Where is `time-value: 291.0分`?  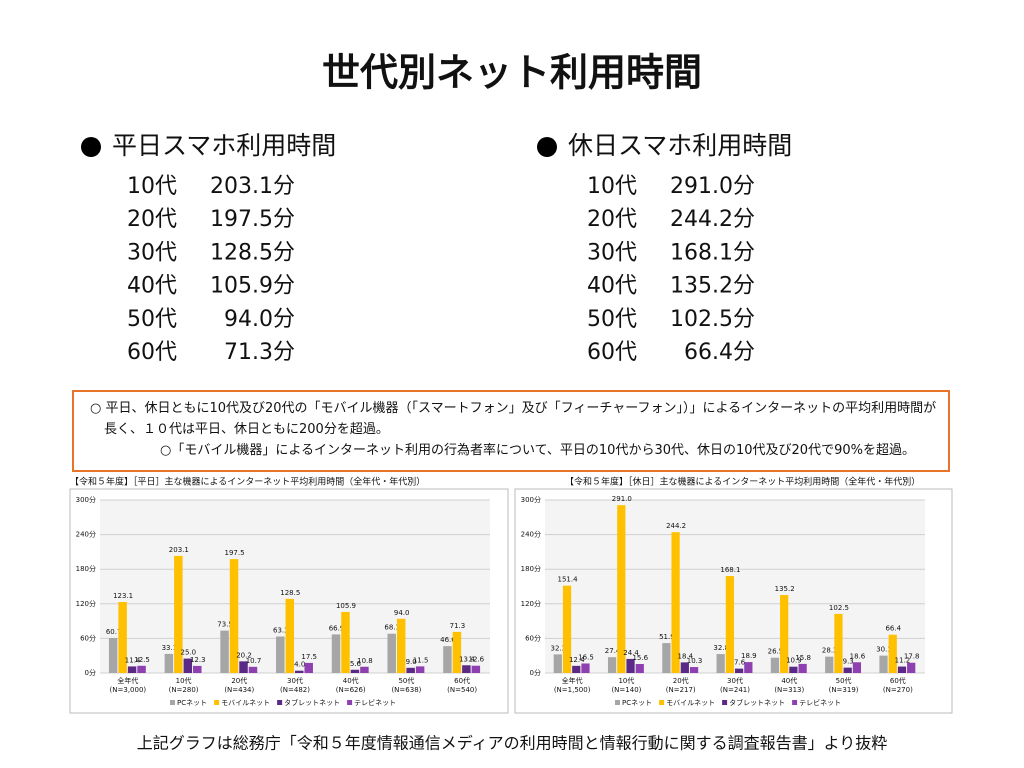 time-value: 291.0分 is located at coordinates (712, 186).